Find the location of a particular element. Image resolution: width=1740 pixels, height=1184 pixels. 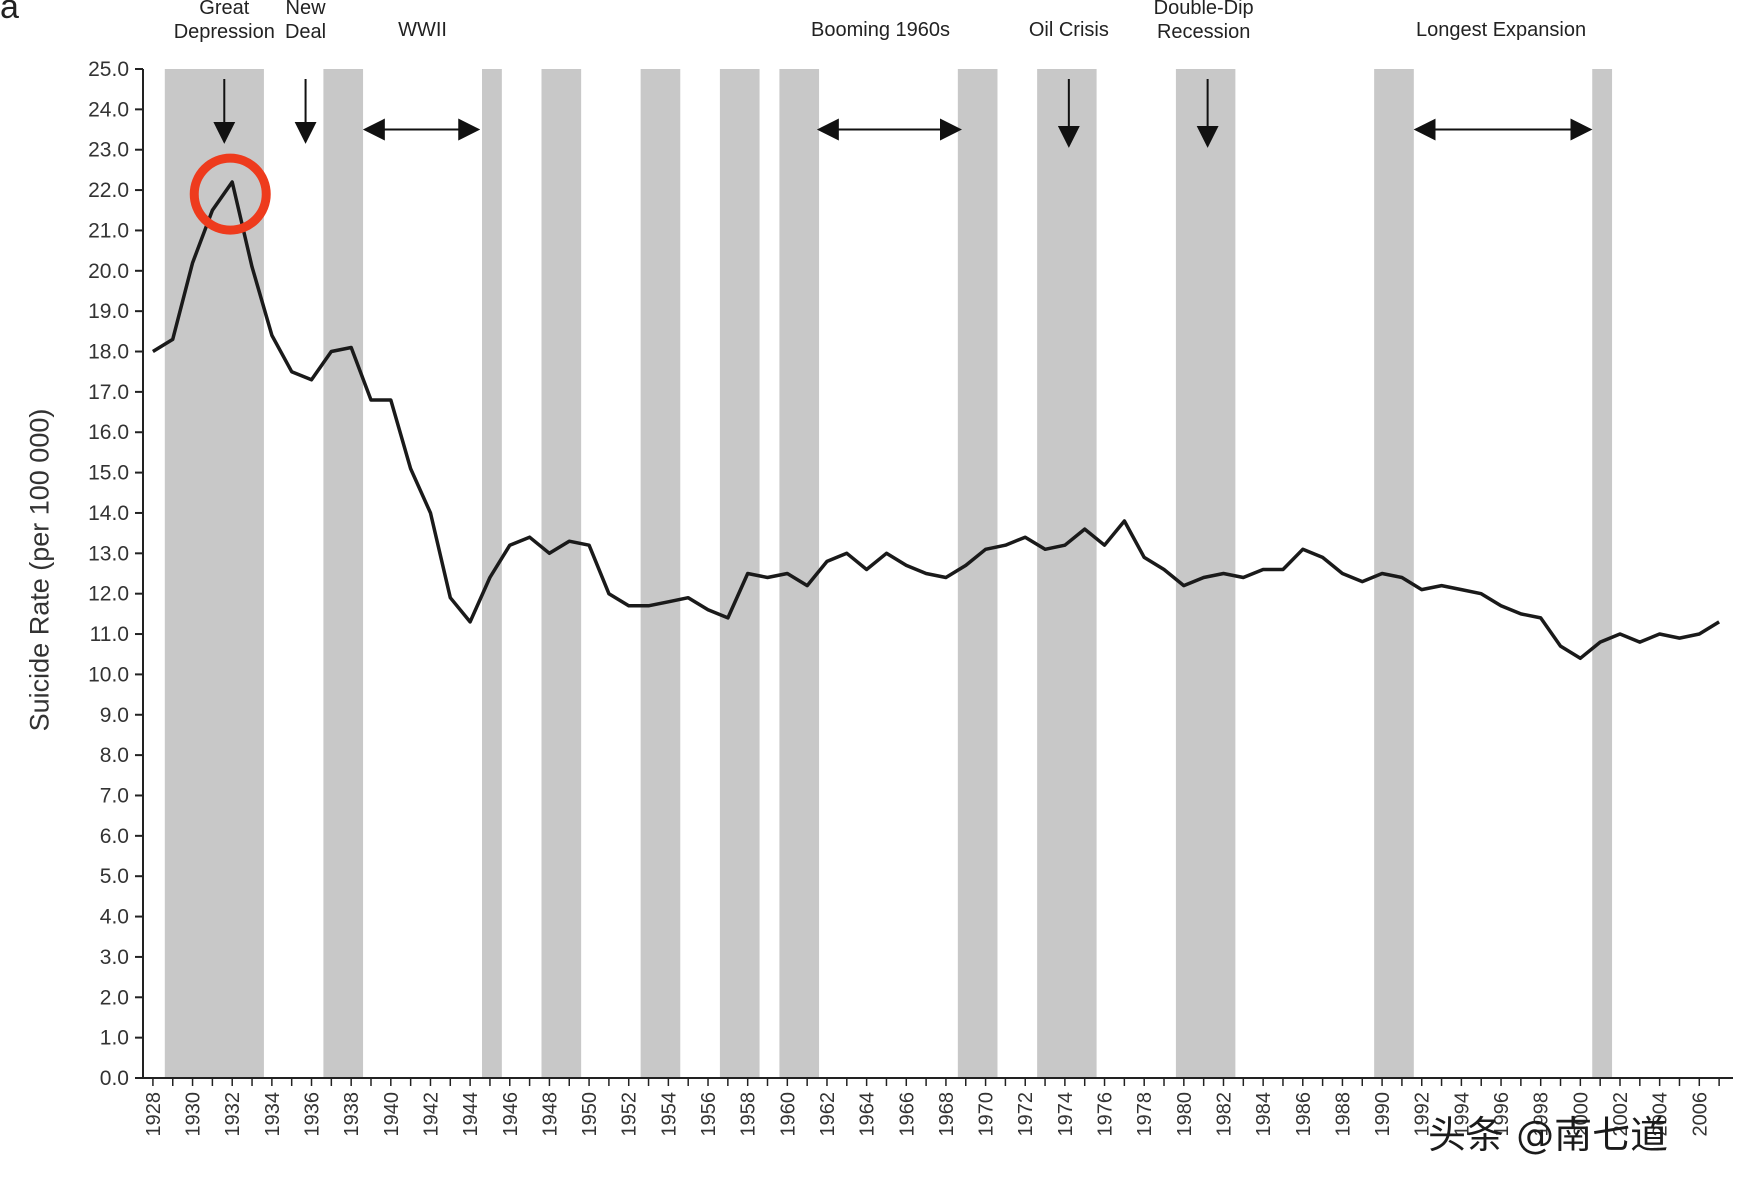

annotation-double-dip: Double-Dip Recession is located at coordinates (1203, 21).